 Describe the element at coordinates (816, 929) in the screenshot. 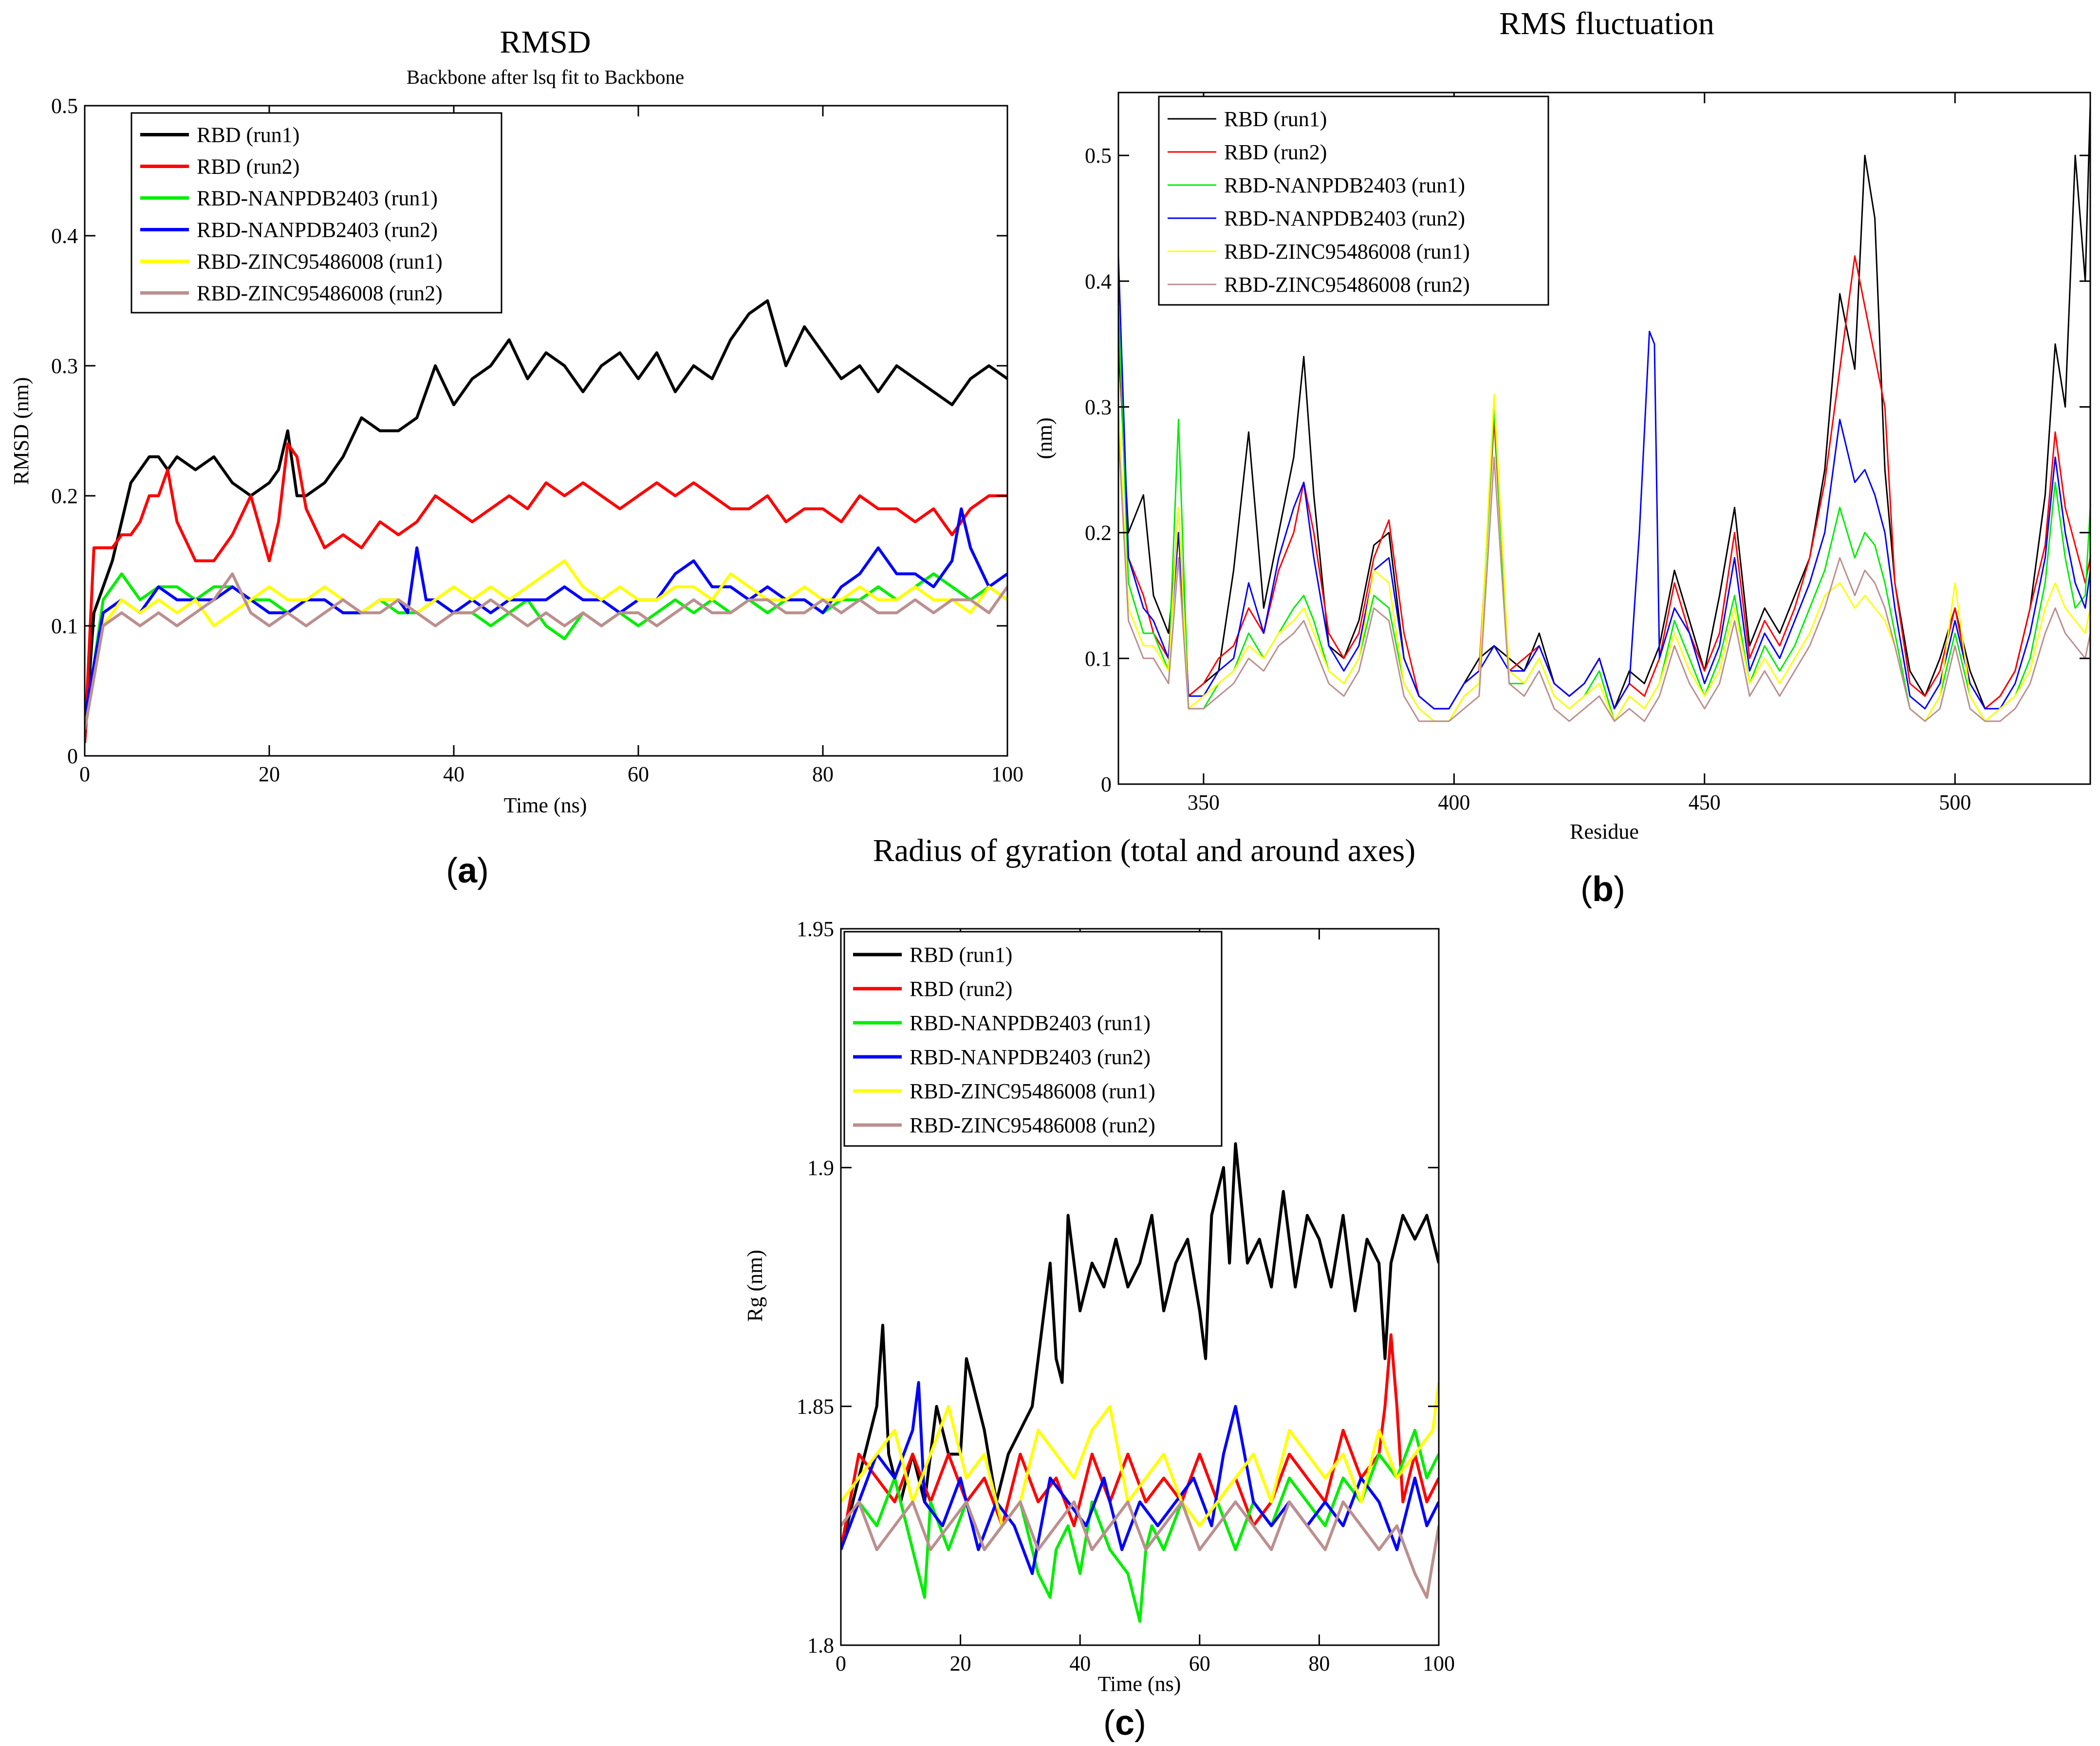

I see `y-tick-label: 1.95` at that location.